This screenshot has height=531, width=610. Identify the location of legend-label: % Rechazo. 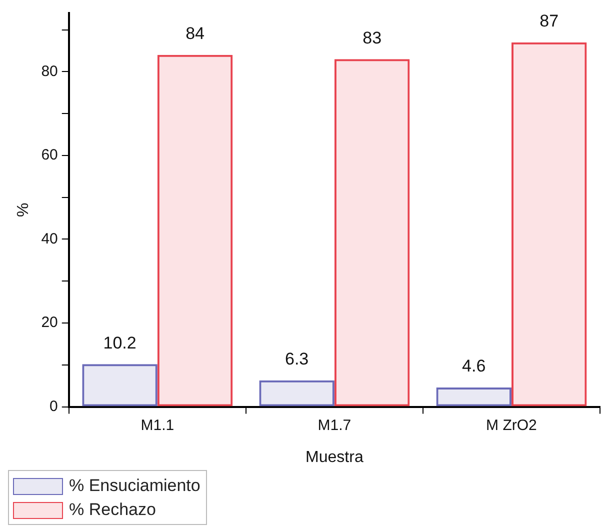
(112, 510).